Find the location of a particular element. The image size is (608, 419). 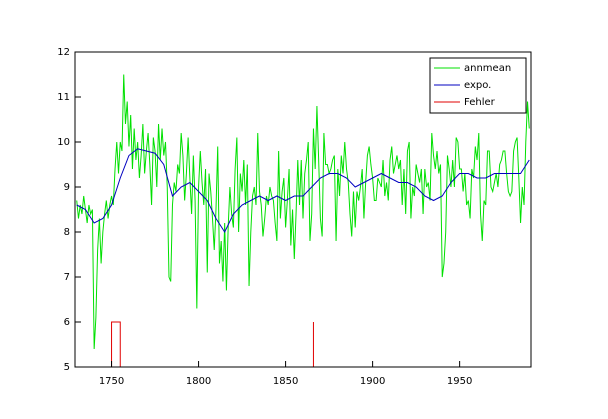

y-tick-label: 5 is located at coordinates (67, 367).